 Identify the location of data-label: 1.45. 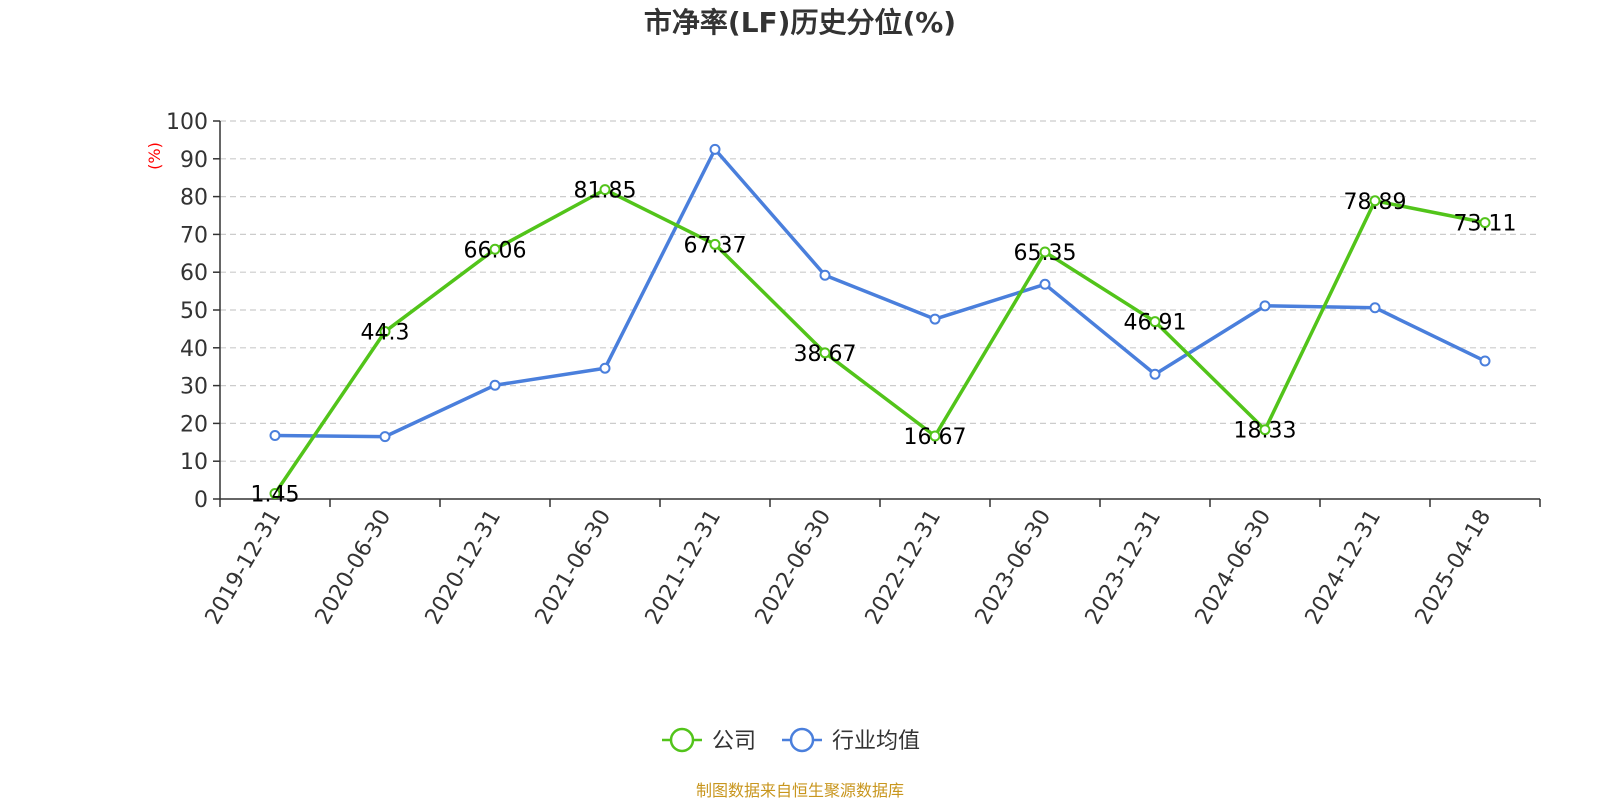
(275, 495).